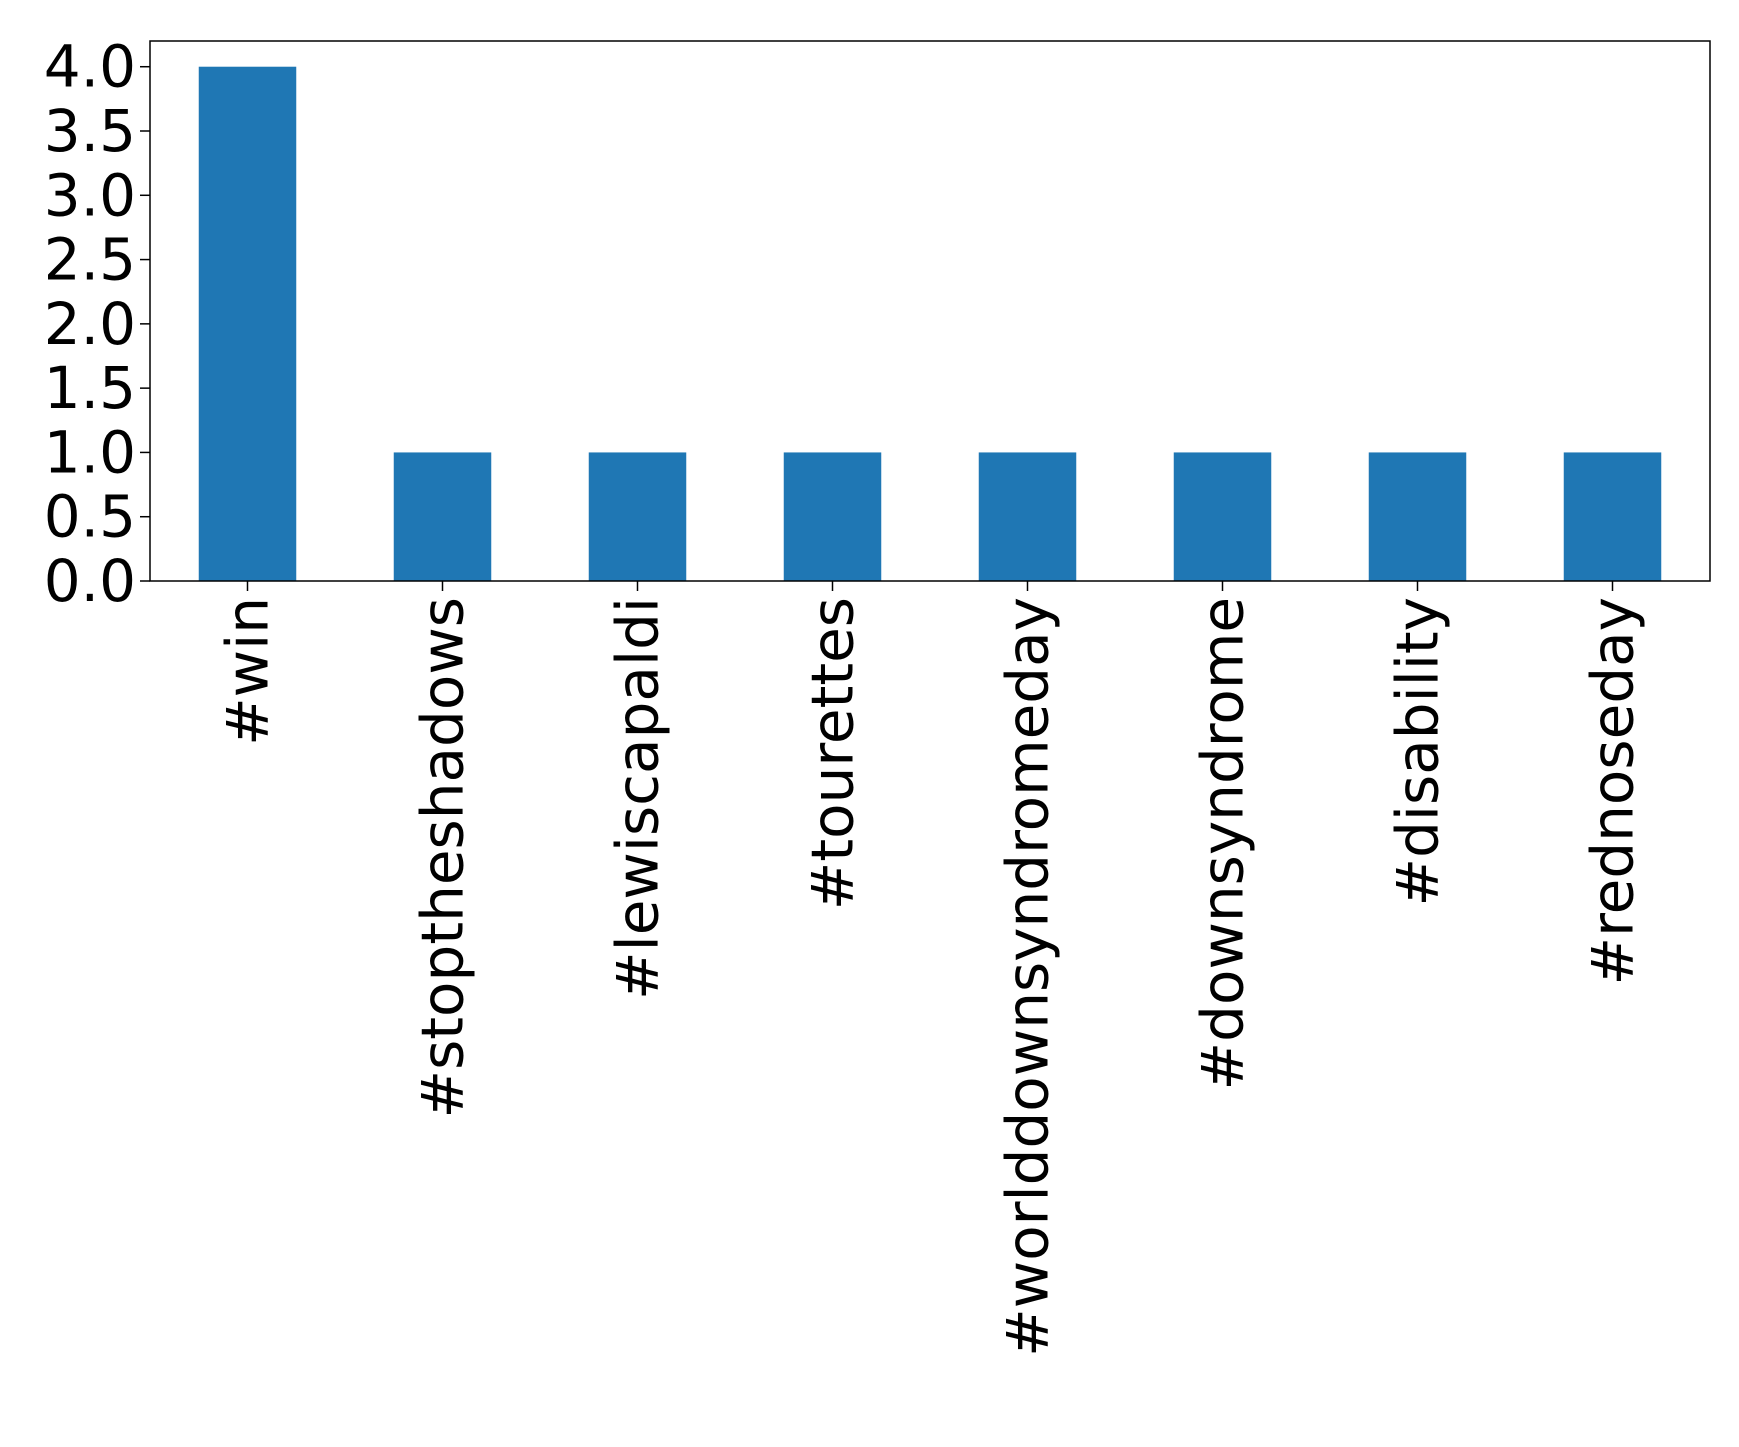  What do you see at coordinates (638, 798) in the screenshot?
I see `x-tick-label-2: #lewiscapaldi` at bounding box center [638, 798].